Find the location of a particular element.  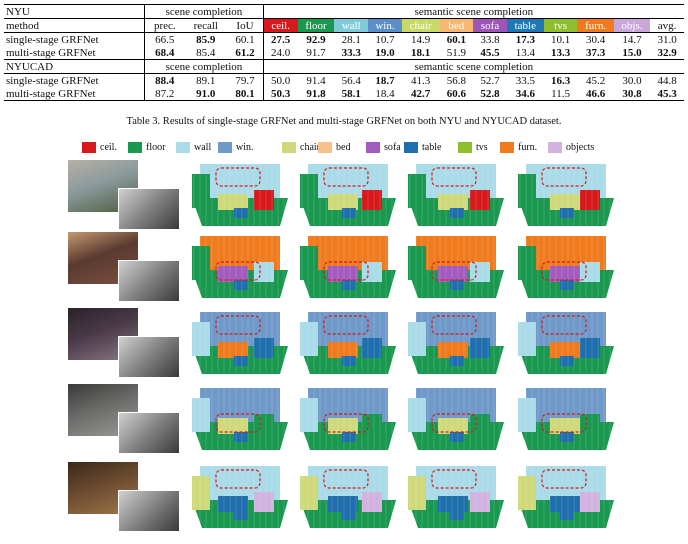

prec-header: prec. is located at coordinates (164, 25).